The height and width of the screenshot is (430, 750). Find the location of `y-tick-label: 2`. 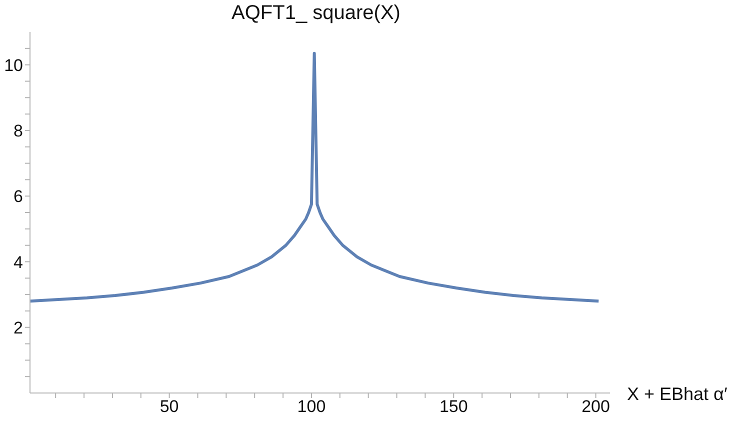

y-tick-label: 2 is located at coordinates (18, 328).